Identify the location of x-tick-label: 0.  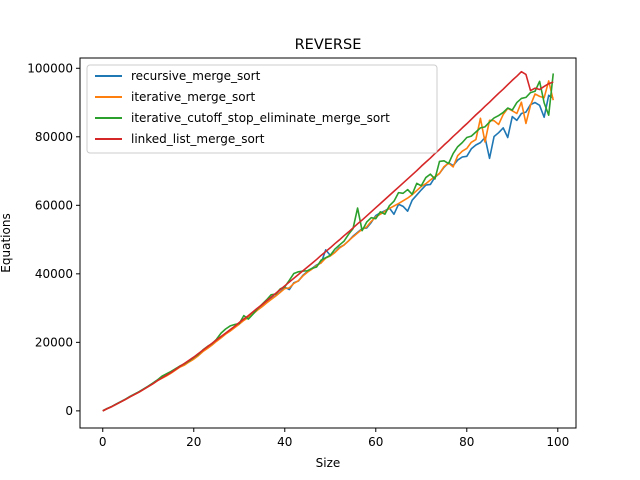
(103, 442).